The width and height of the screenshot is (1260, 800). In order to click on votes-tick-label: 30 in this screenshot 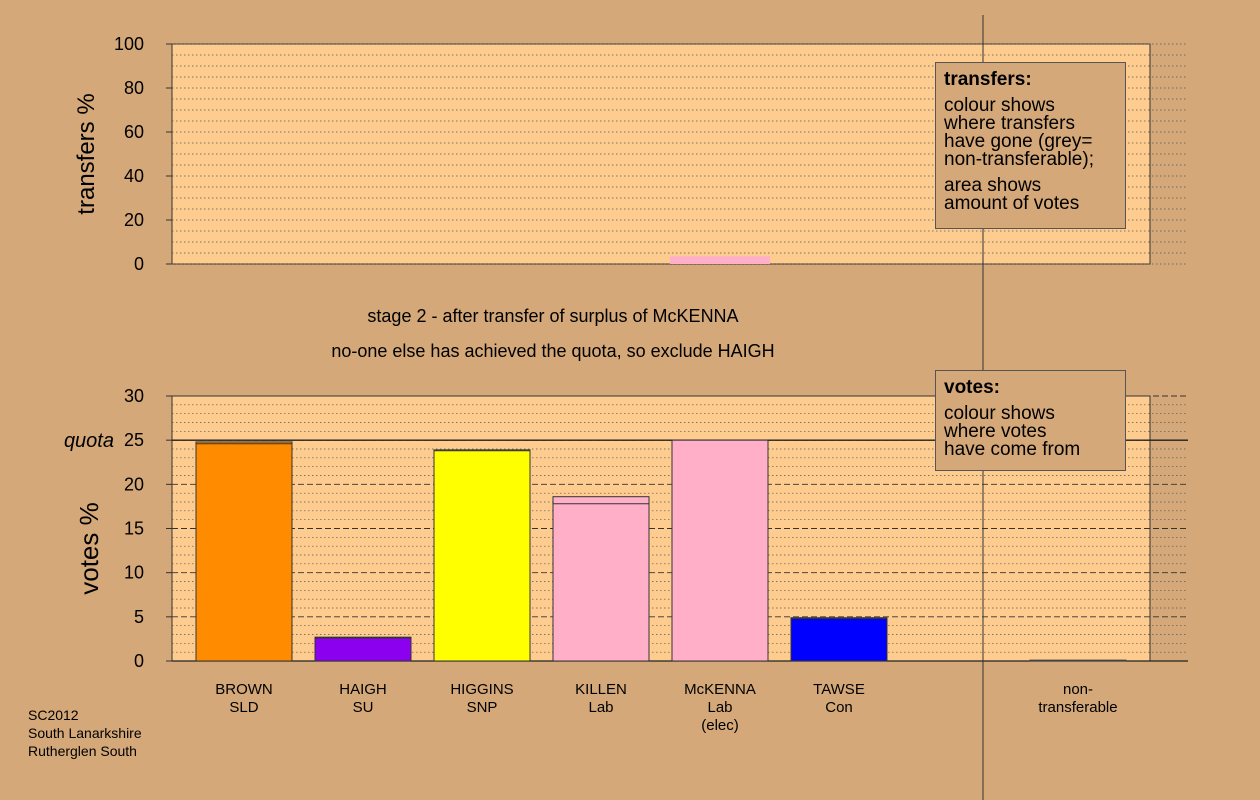, I will do `click(134, 396)`.